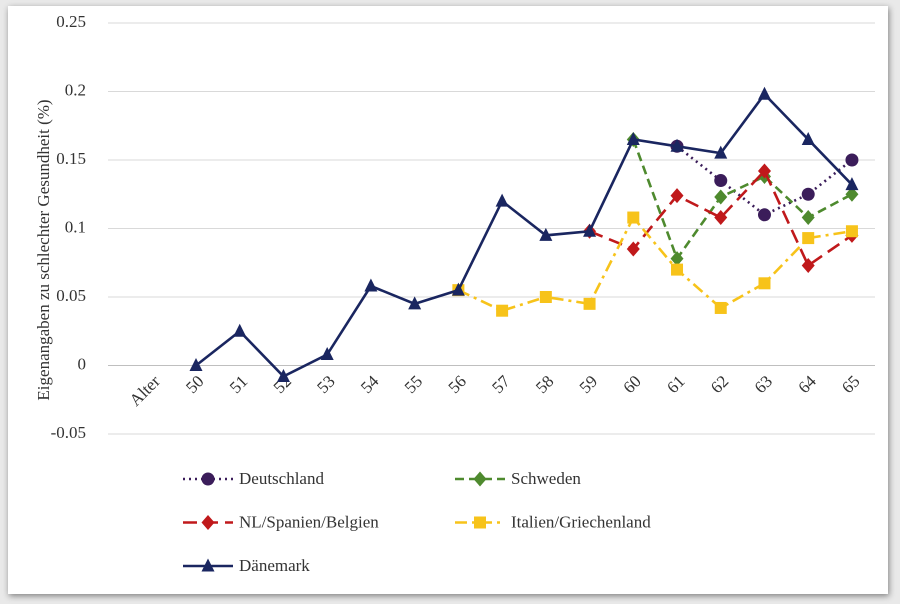 This screenshot has width=900, height=604. What do you see at coordinates (274, 565) in the screenshot?
I see `legend-label: Dänemark` at bounding box center [274, 565].